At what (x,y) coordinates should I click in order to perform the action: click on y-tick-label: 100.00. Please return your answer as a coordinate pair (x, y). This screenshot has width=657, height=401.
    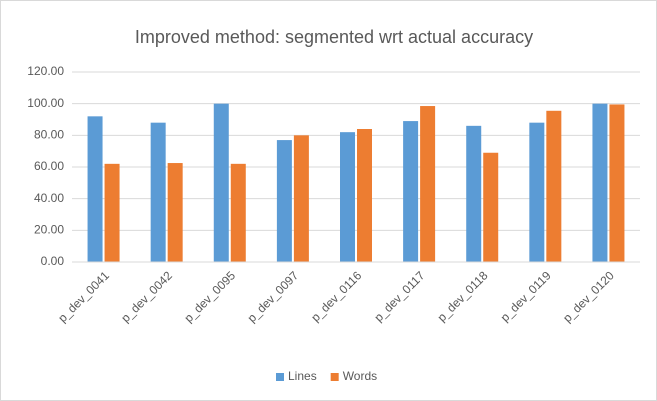
    Looking at the image, I should click on (45, 103).